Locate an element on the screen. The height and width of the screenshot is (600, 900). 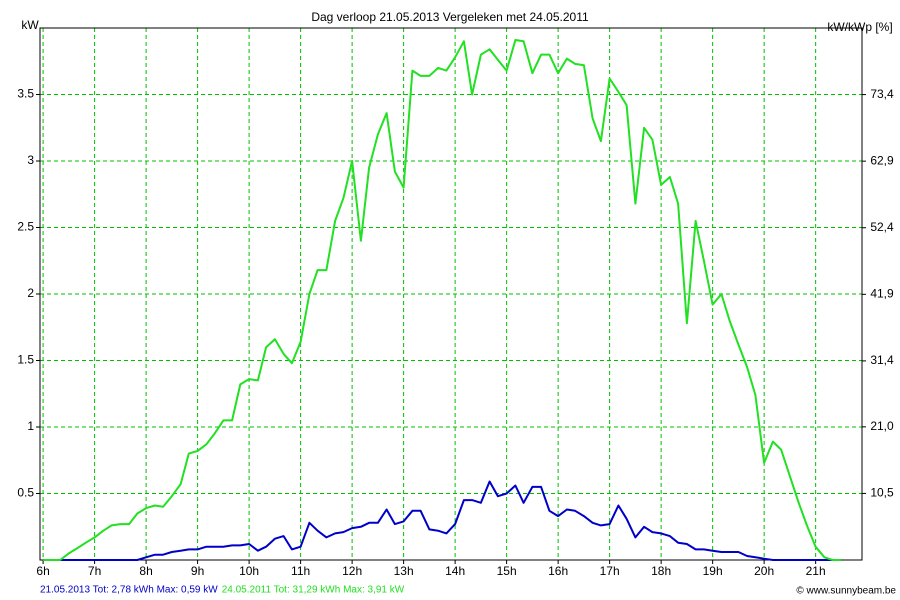
x-tick-label: 9h is located at coordinates (197, 571).